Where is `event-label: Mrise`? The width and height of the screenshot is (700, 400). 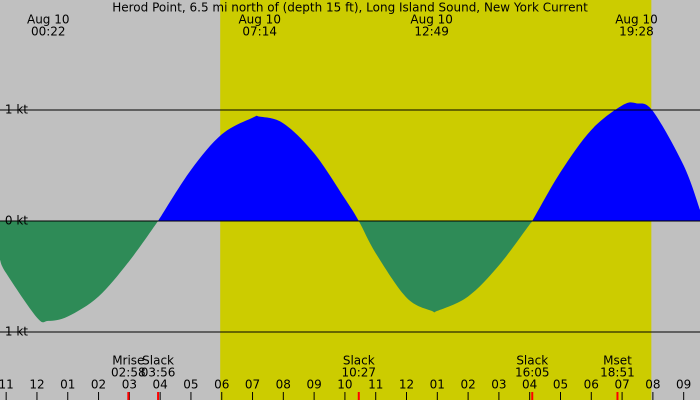
event-label: Mrise is located at coordinates (128, 361).